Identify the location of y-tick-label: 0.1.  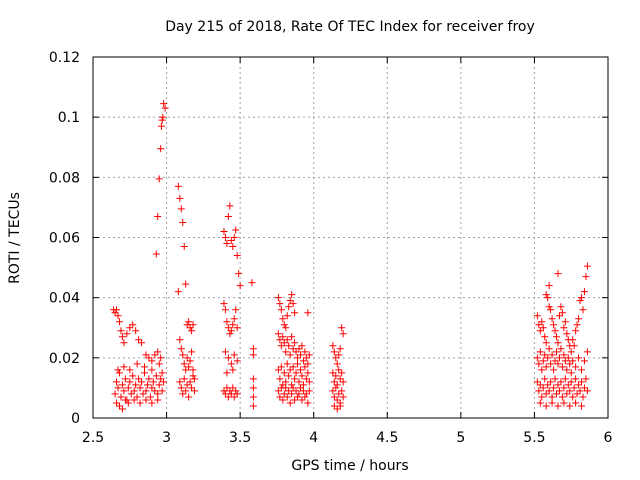
(69, 118).